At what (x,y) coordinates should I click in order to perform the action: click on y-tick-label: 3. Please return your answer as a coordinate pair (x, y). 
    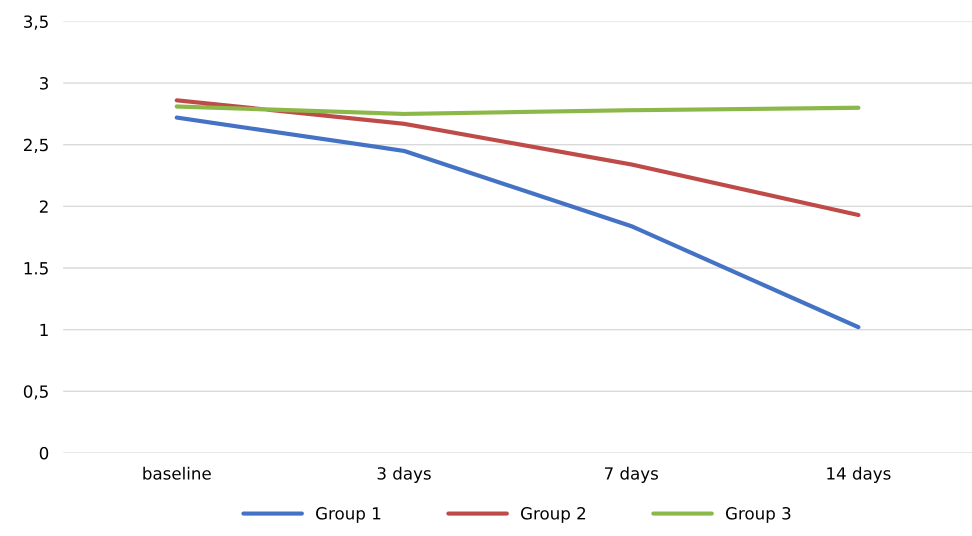
    Looking at the image, I should click on (44, 83).